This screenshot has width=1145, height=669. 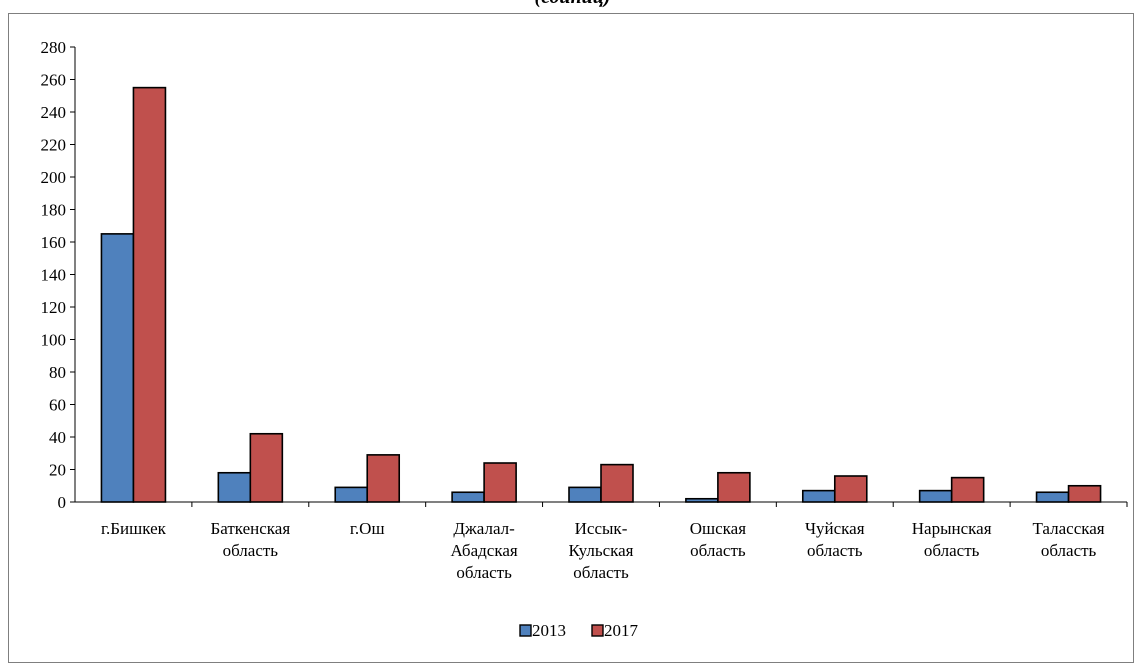 I want to click on y-tick-label: 240, so click(x=54, y=112).